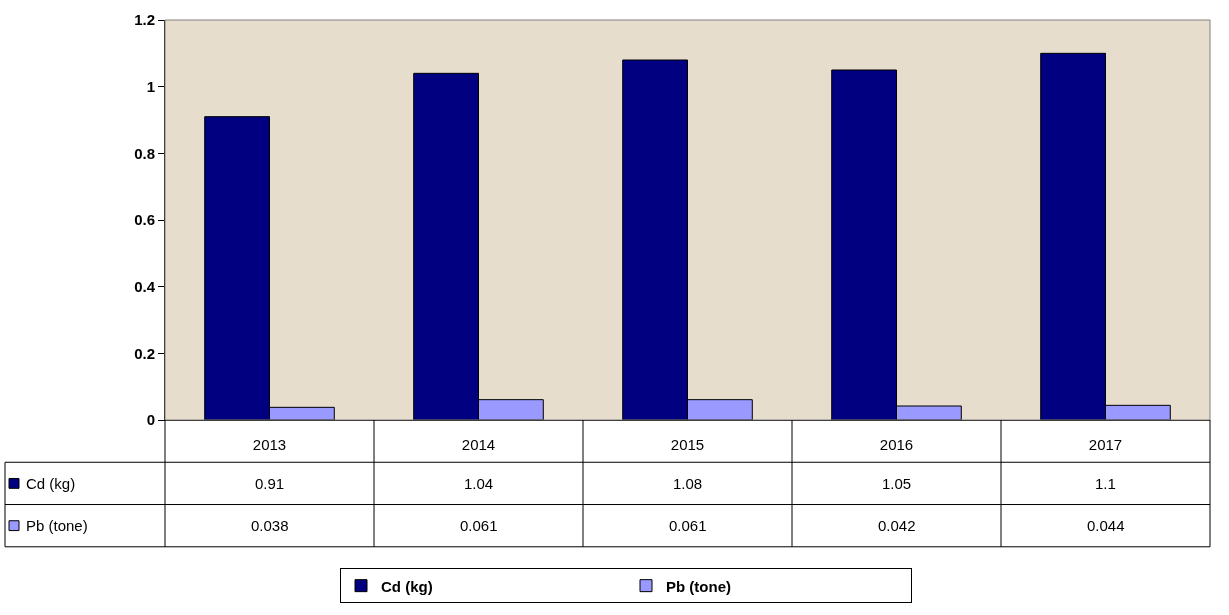  What do you see at coordinates (269, 444) in the screenshot?
I see `x-tick-label: 2013` at bounding box center [269, 444].